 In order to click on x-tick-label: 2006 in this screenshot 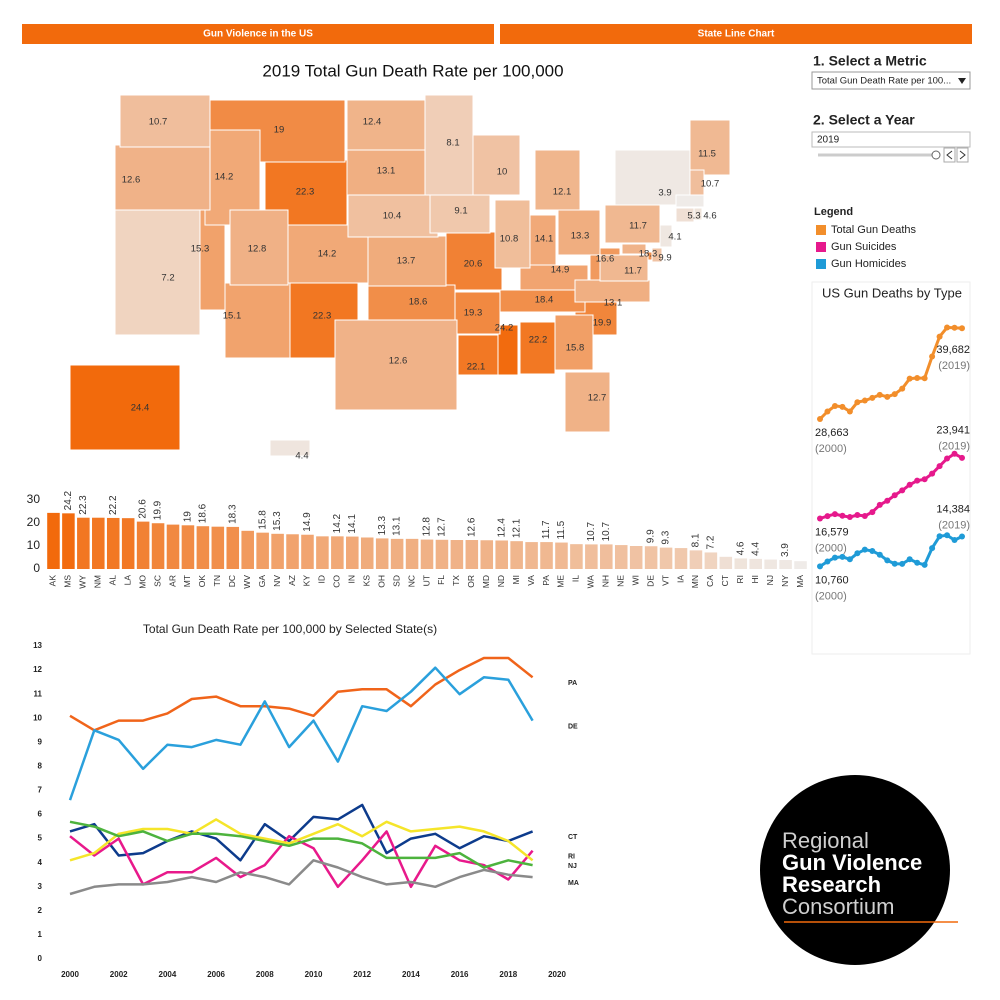, I will do `click(216, 974)`.